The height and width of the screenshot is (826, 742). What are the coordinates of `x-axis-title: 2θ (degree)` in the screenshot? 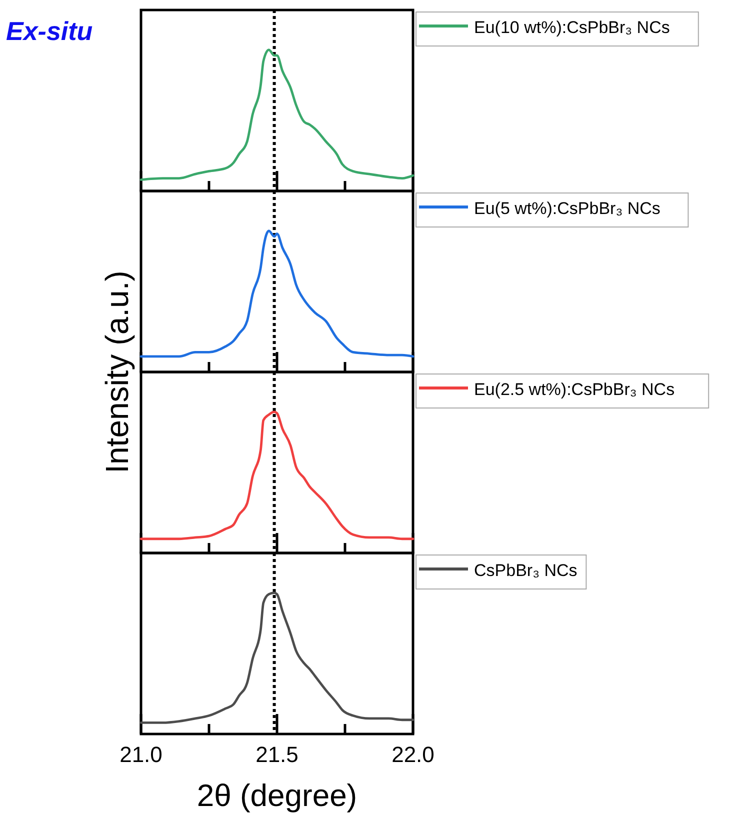 It's located at (277, 795).